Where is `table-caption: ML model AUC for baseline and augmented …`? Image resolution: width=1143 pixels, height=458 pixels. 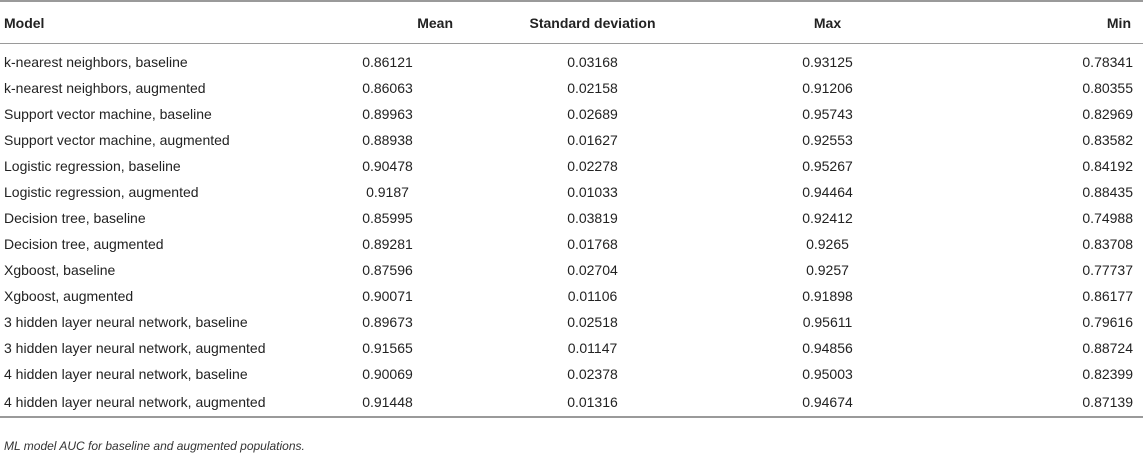 table-caption: ML model AUC for baseline and augmented … is located at coordinates (154, 446).